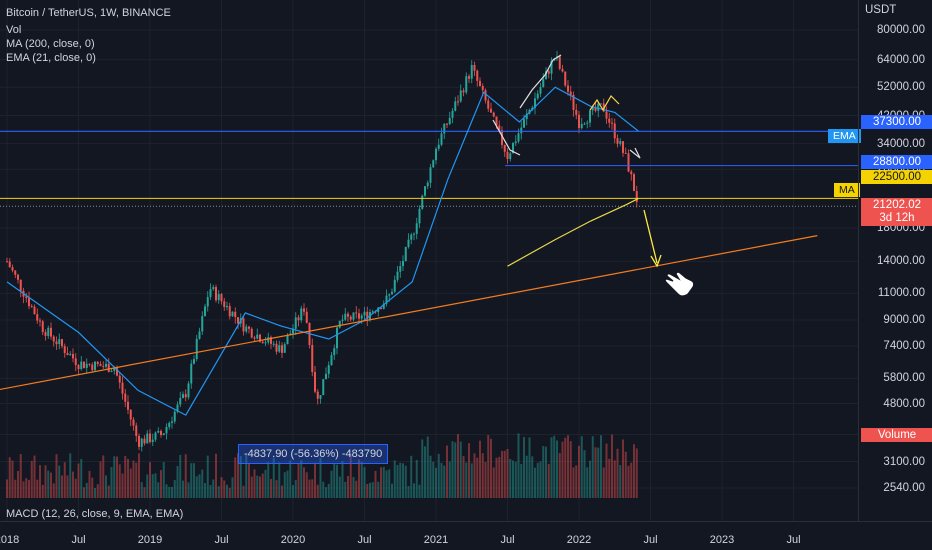  Describe the element at coordinates (51, 58) in the screenshot. I see `ema-legend: EMA (21, close, 0)` at that location.